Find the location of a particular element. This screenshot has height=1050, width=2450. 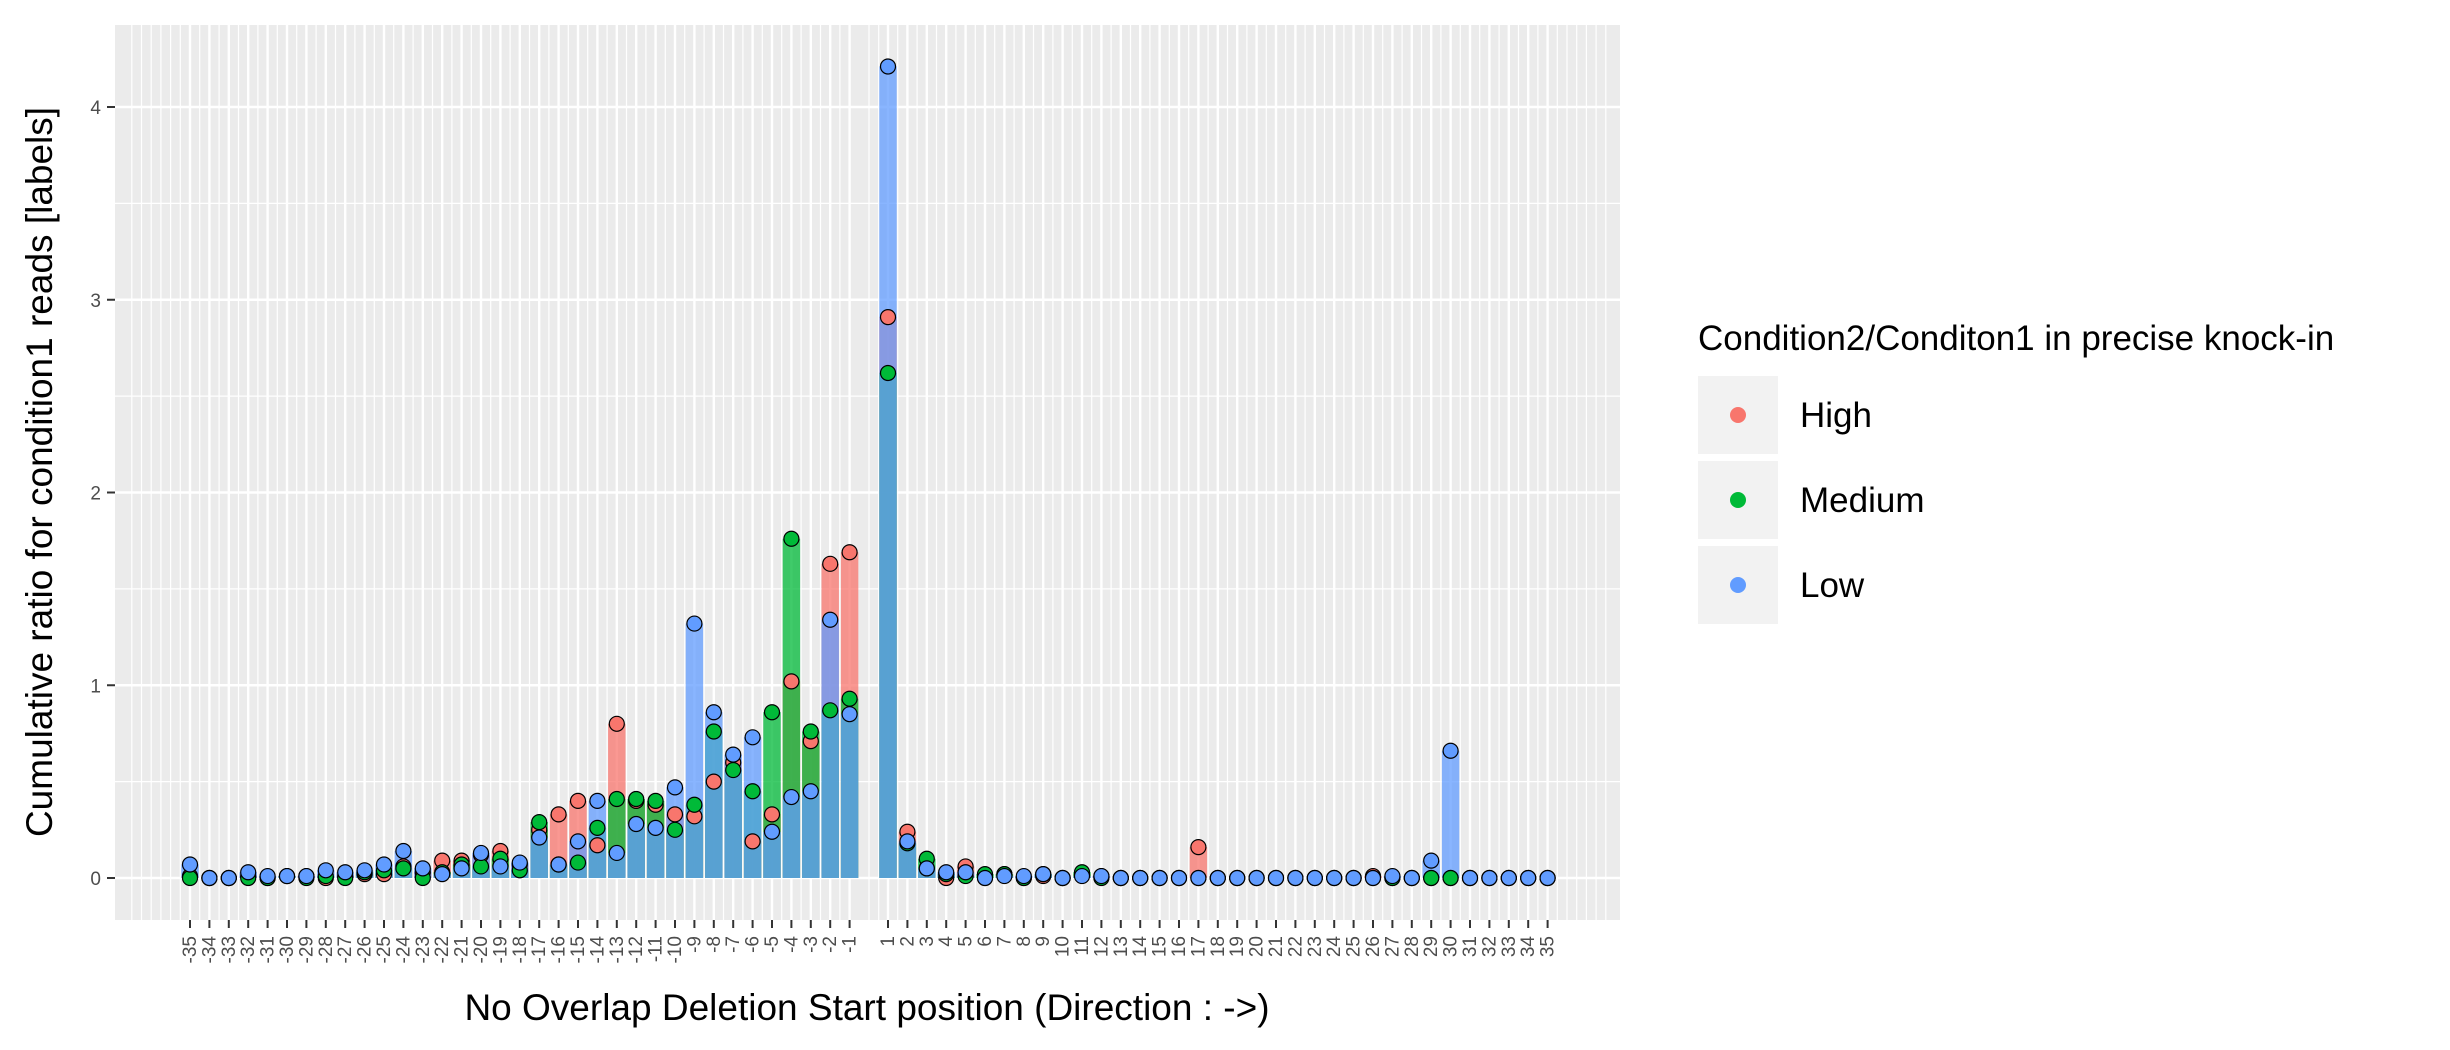

x-tick-label: 18 is located at coordinates (1218, 946).